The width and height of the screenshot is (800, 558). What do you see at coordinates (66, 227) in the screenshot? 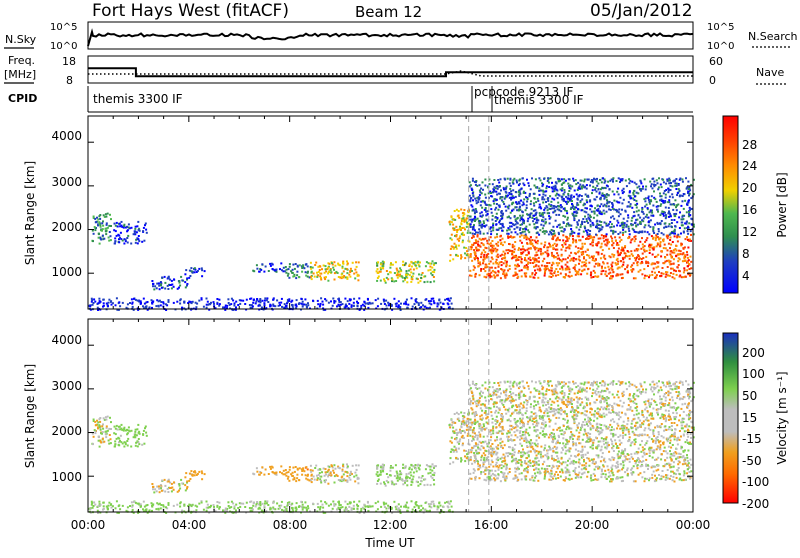
I see `power-ytick-2000: 2000` at bounding box center [66, 227].